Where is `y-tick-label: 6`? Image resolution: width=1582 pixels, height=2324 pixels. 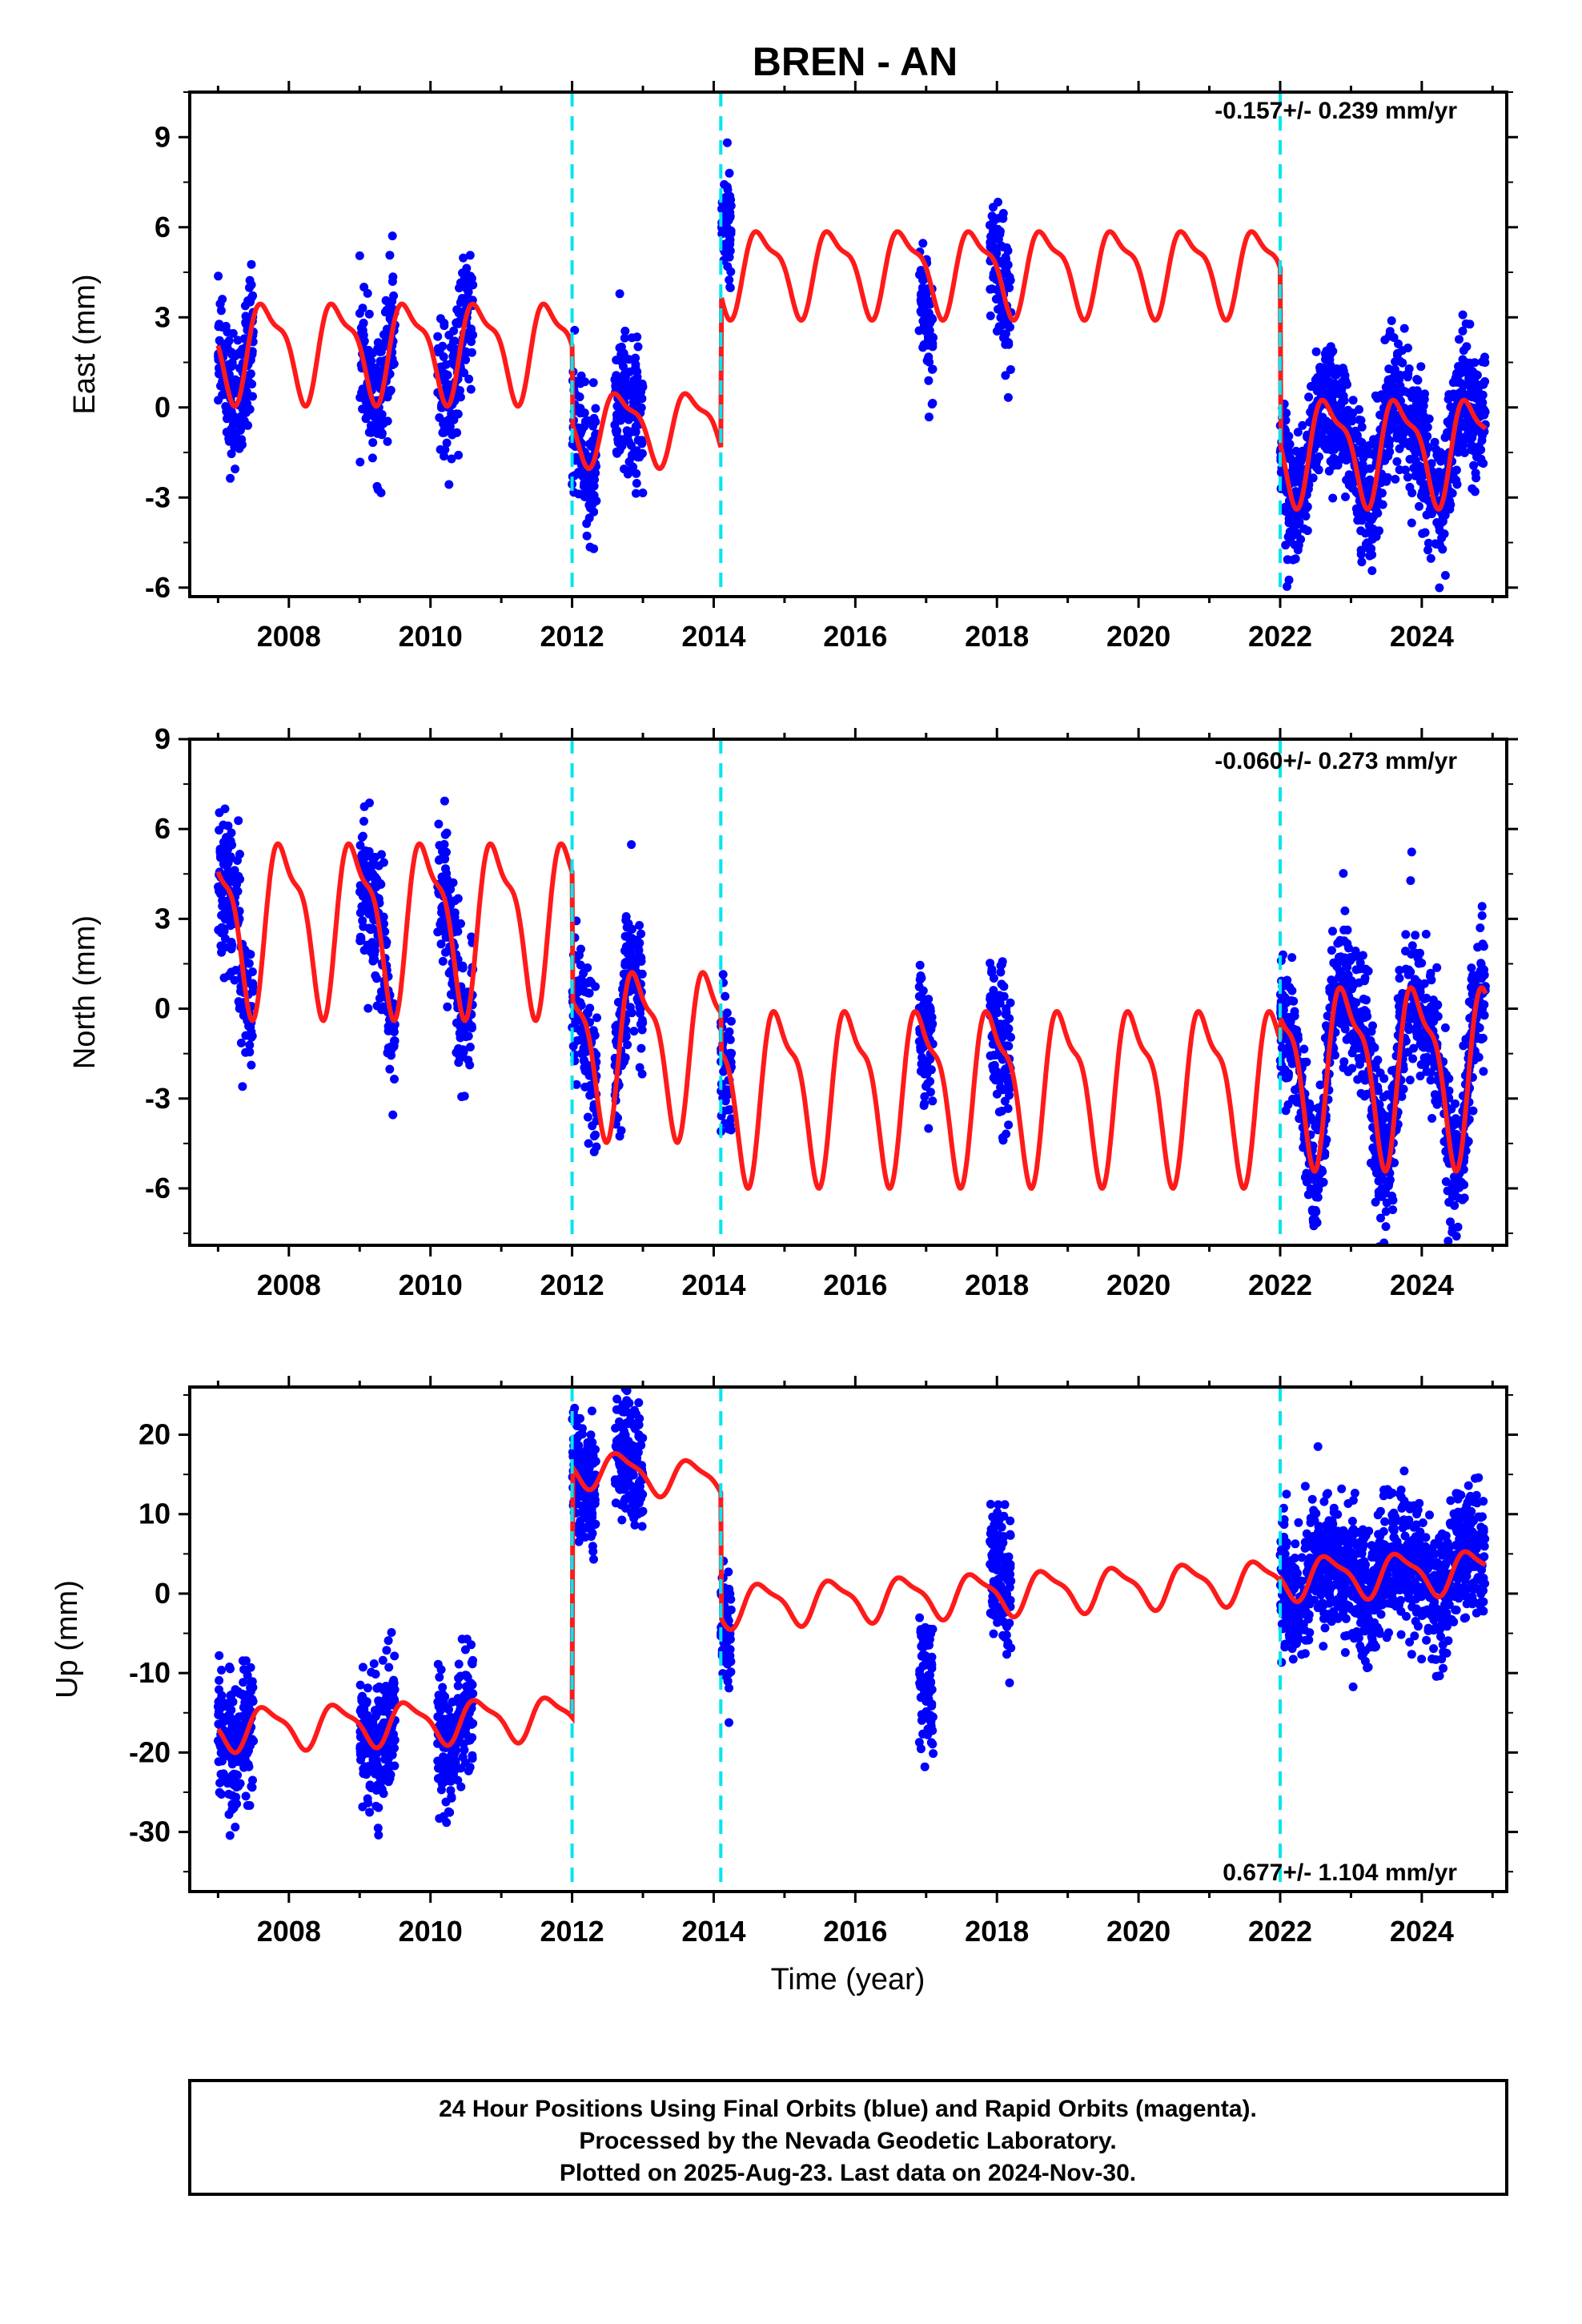 y-tick-label: 6 is located at coordinates (163, 828).